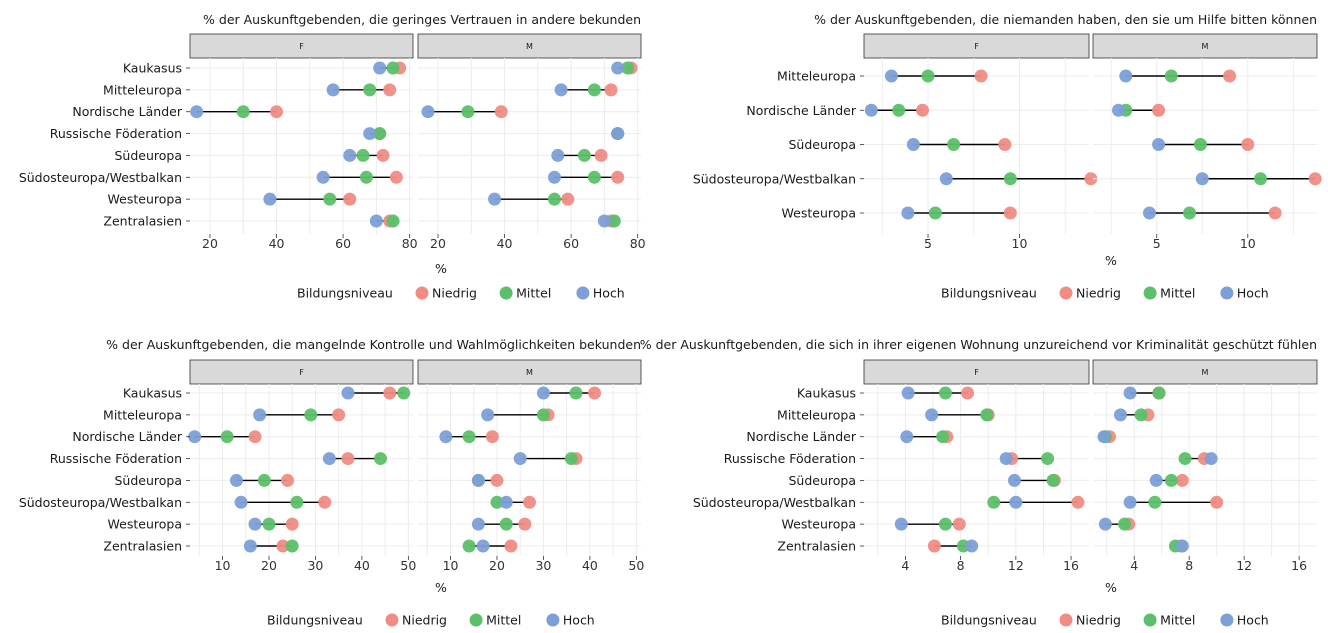 The image size is (1328, 633). I want to click on x-tick-label: 12, so click(1016, 565).